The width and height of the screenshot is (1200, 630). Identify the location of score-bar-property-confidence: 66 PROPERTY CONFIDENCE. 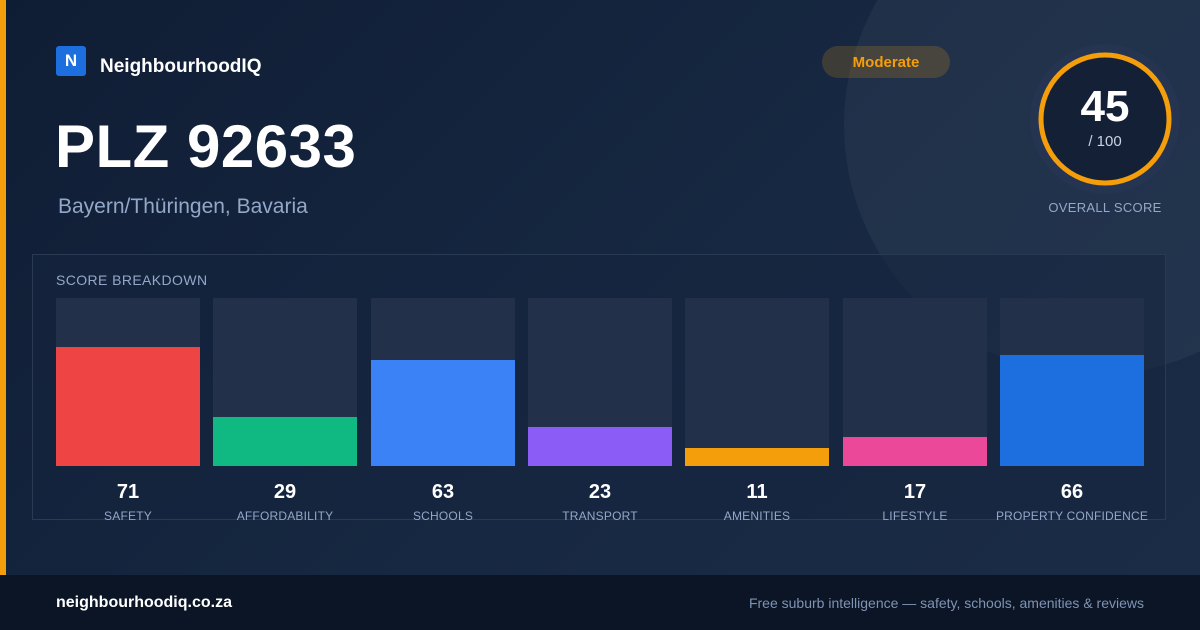
(1072, 413).